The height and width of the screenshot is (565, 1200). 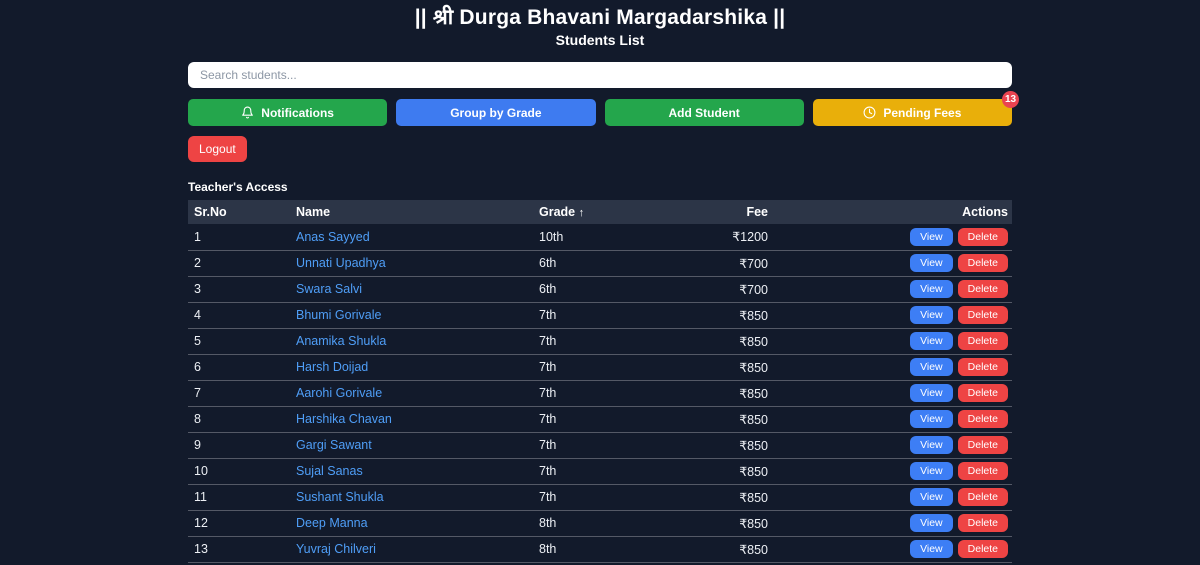 I want to click on pending-fees-button: Pending Fees 13, so click(x=915, y=108).